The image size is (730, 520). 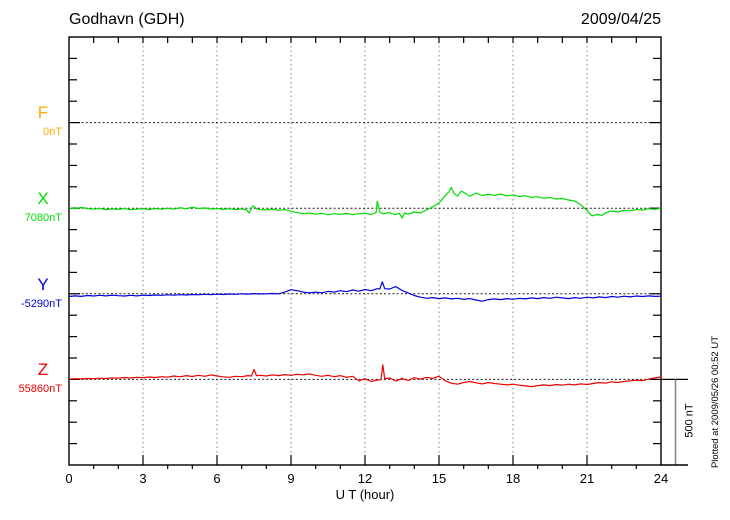 What do you see at coordinates (143, 478) in the screenshot?
I see `x-tick-3: 3` at bounding box center [143, 478].